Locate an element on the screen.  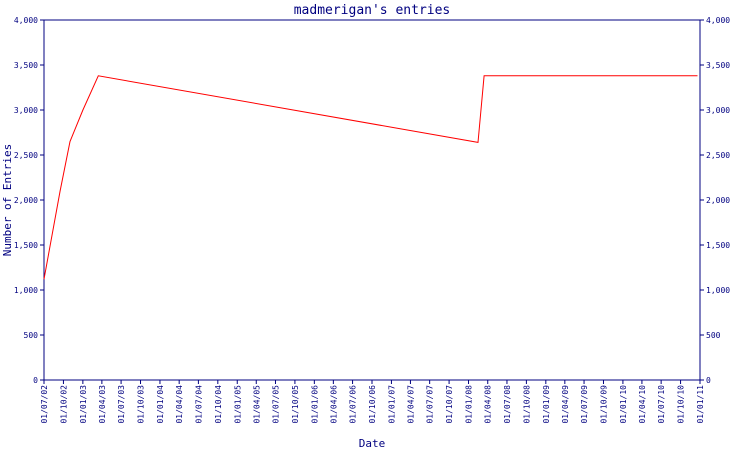
y-tick-label-right: 3,500 is located at coordinates (718, 65).